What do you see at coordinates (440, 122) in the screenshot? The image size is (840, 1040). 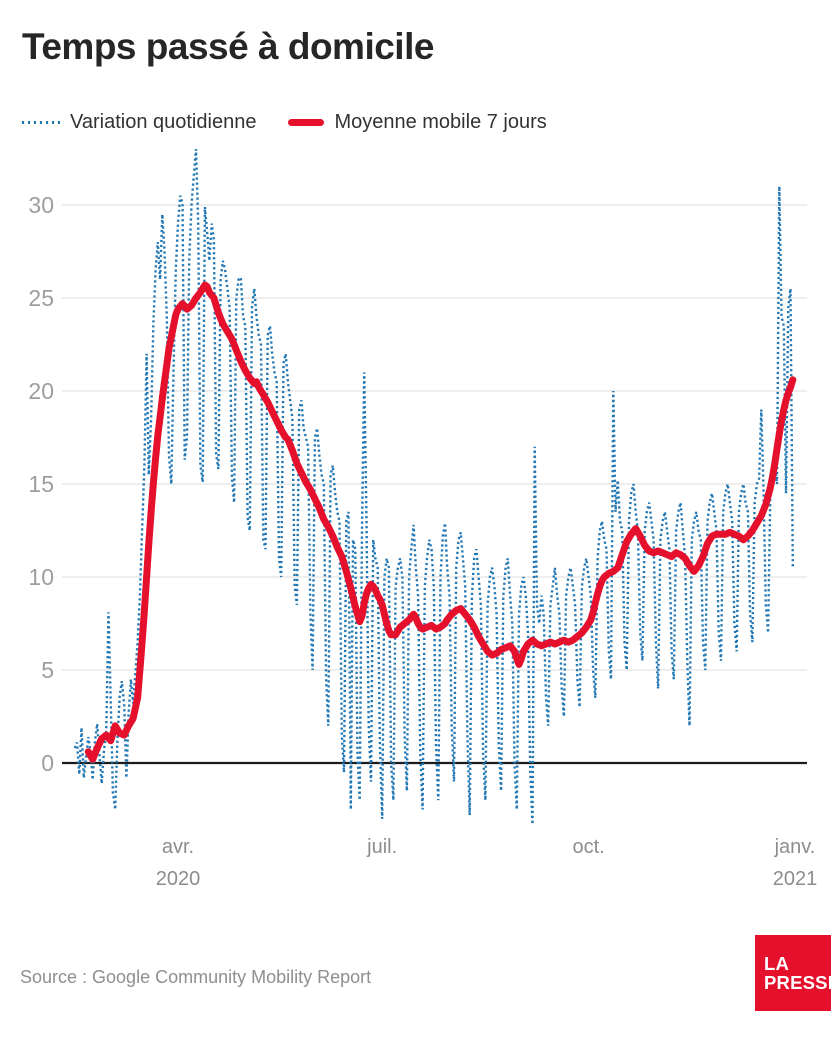 I see `legend-label-average: Moyenne mobile 7 jours` at bounding box center [440, 122].